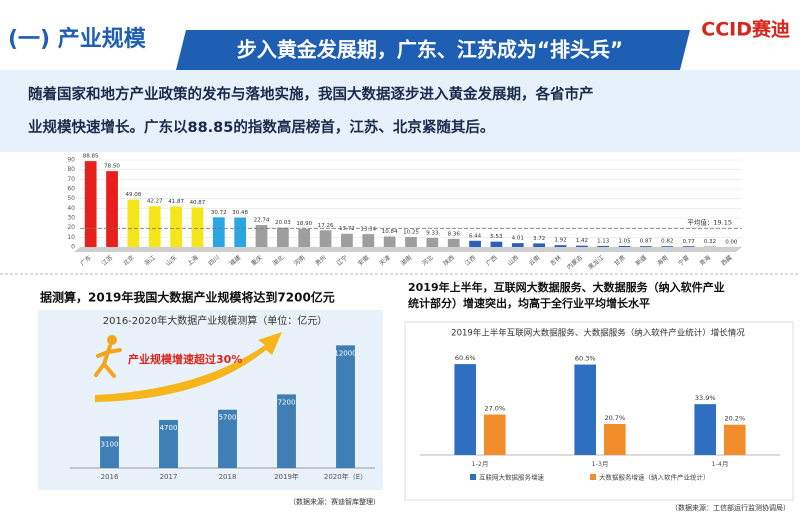  Describe the element at coordinates (283, 223) in the screenshot. I see `value-label: 20.03` at that location.